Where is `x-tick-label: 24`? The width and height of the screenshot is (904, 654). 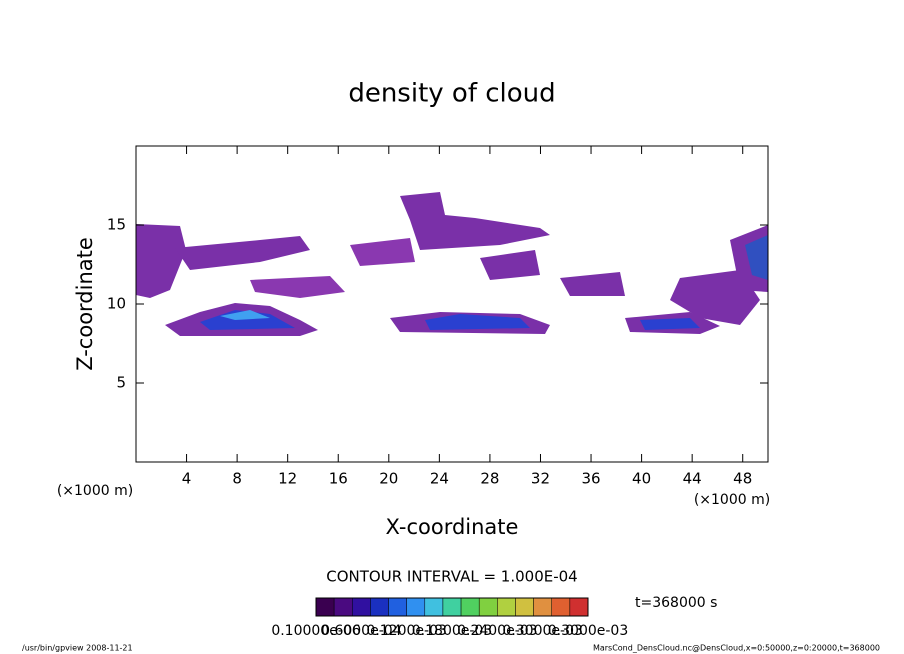 x-tick-label: 24 is located at coordinates (439, 479).